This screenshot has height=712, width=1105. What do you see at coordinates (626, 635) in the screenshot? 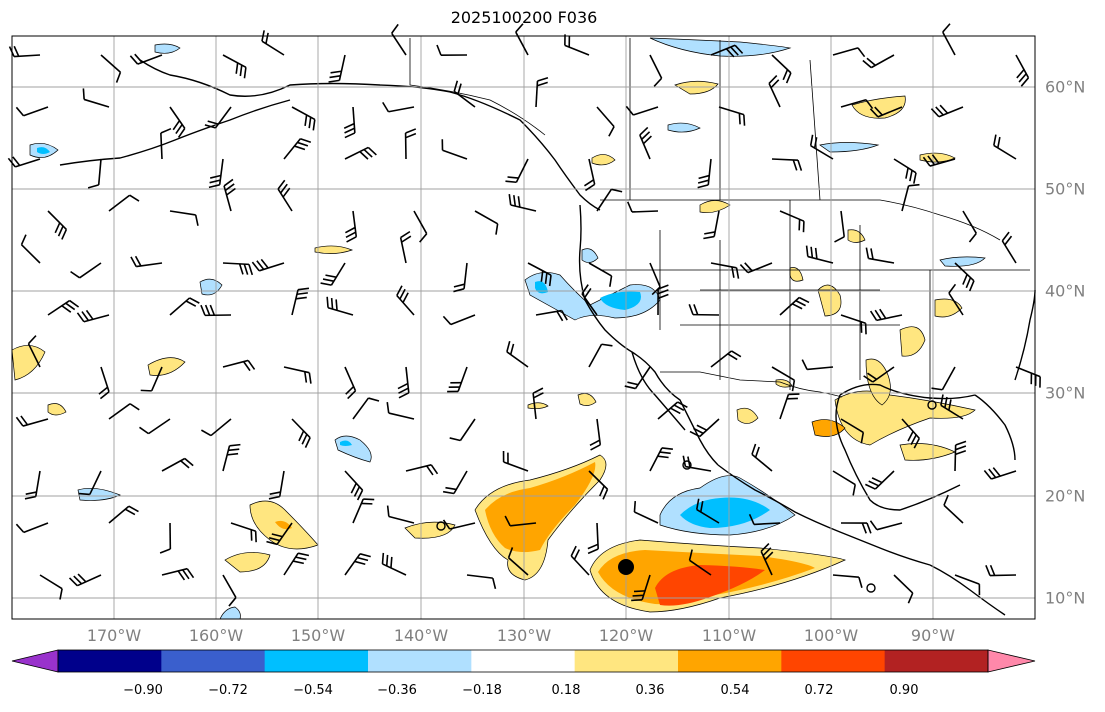
I see `lon-label-120w: 120°W` at bounding box center [626, 635].